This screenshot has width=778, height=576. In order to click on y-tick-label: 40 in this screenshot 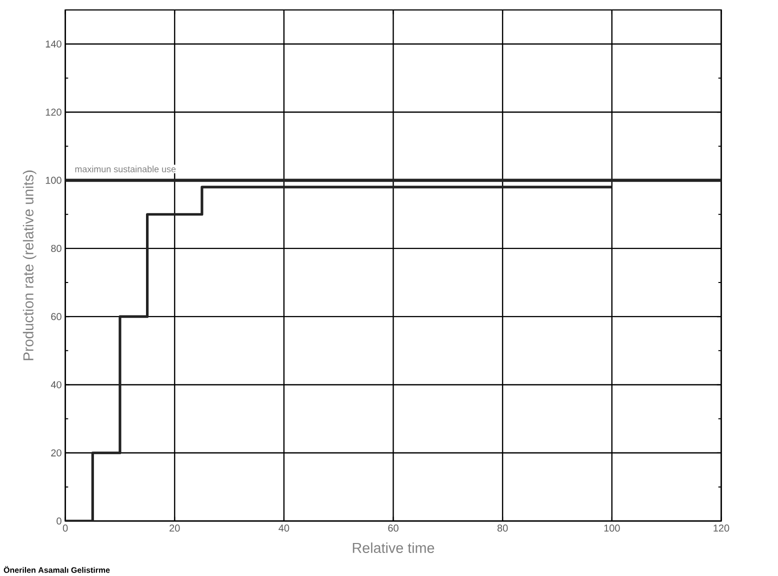, I will do `click(56, 384)`.